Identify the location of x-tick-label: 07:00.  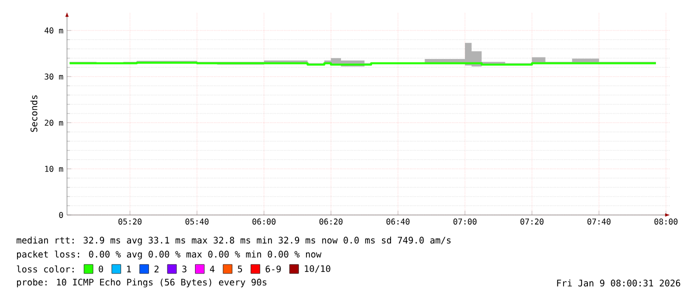
(464, 221).